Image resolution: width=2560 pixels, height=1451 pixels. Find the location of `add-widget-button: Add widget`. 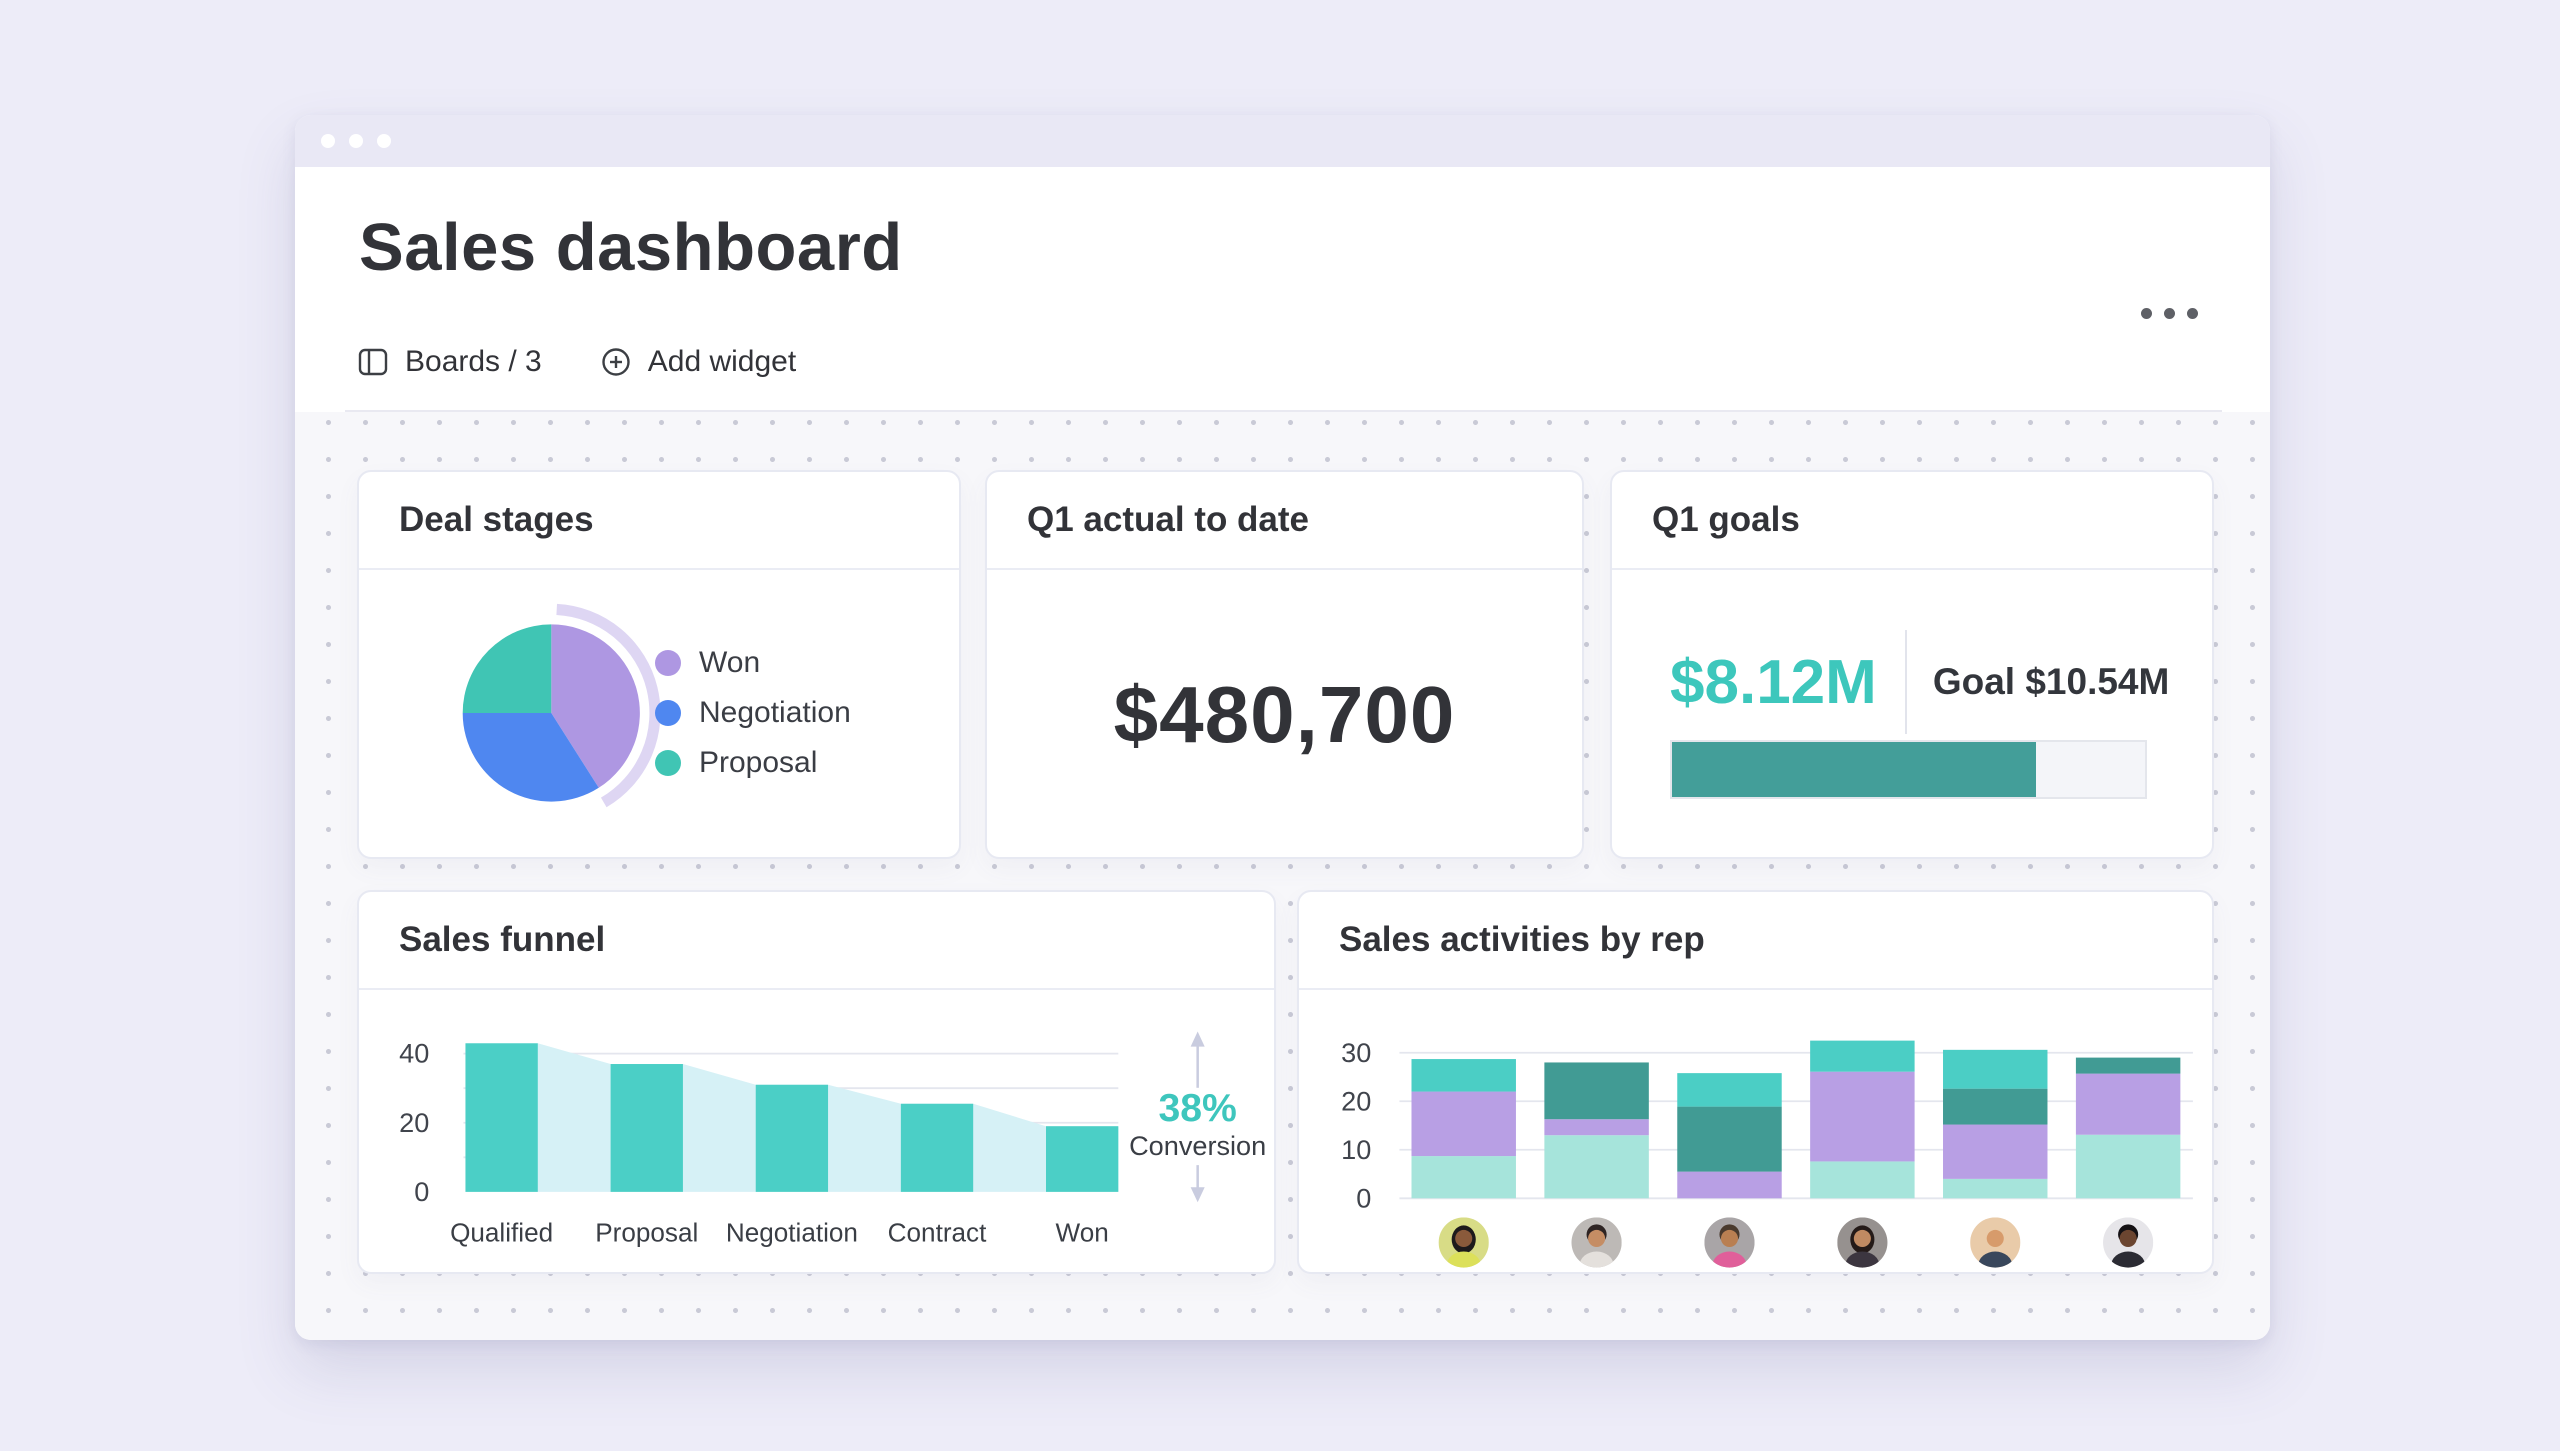

add-widget-button: Add widget is located at coordinates (698, 362).